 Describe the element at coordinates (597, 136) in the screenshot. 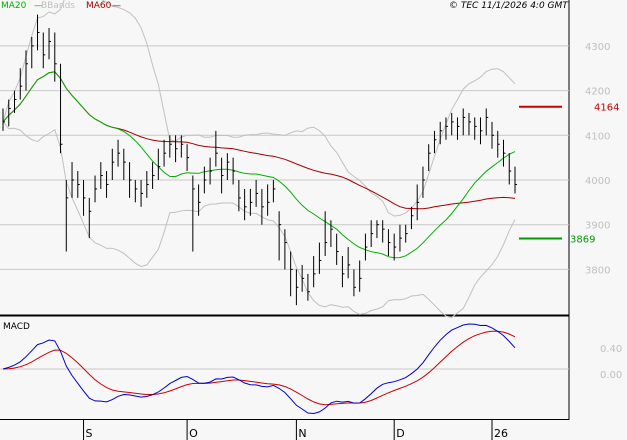

I see `y-tick-label: 4100` at that location.